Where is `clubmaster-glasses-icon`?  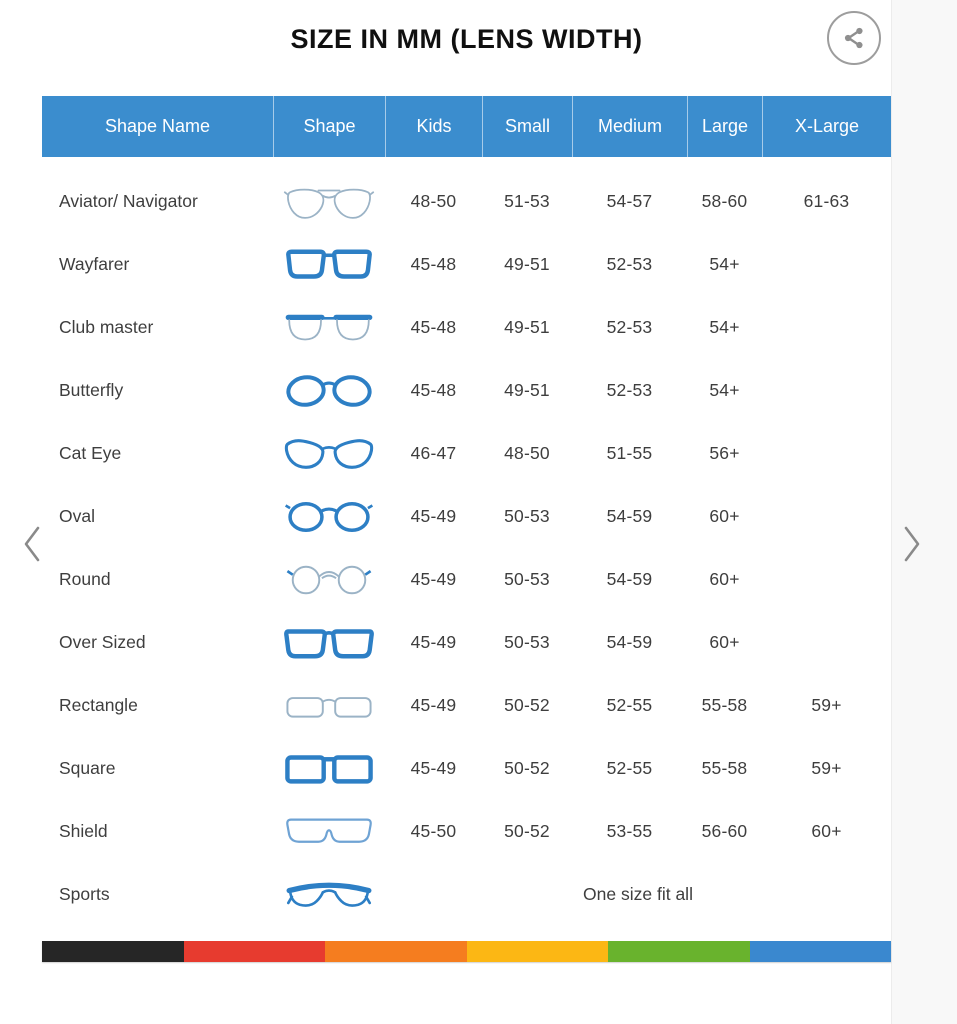
clubmaster-glasses-icon is located at coordinates (329, 327).